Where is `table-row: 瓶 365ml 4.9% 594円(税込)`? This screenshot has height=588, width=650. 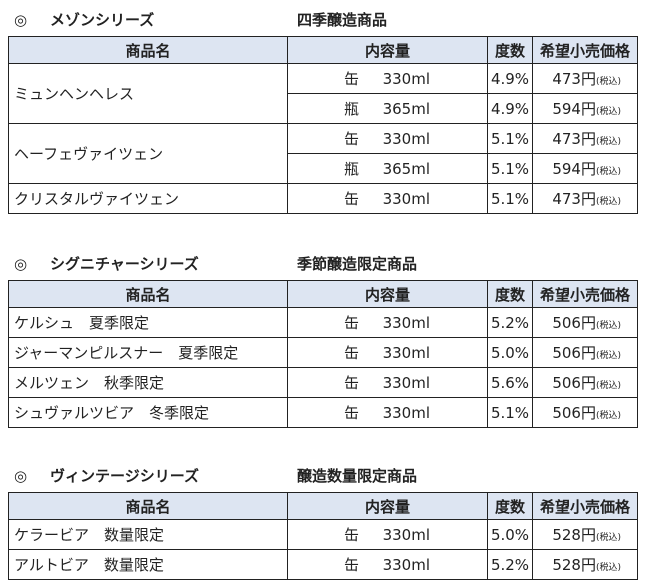
table-row: 瓶 365ml 4.9% 594円(税込) is located at coordinates (323, 108).